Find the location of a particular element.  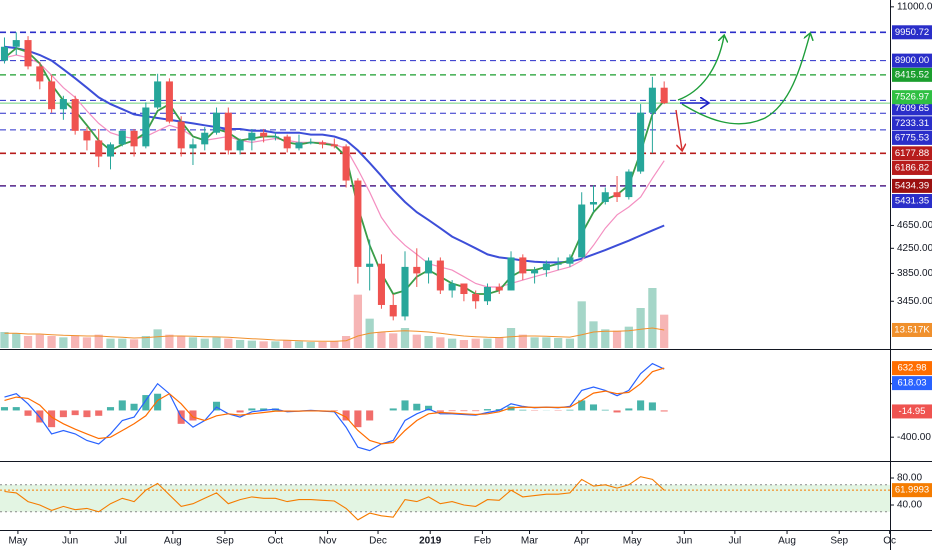

y-tick-label: 3450.00 is located at coordinates (914, 301).